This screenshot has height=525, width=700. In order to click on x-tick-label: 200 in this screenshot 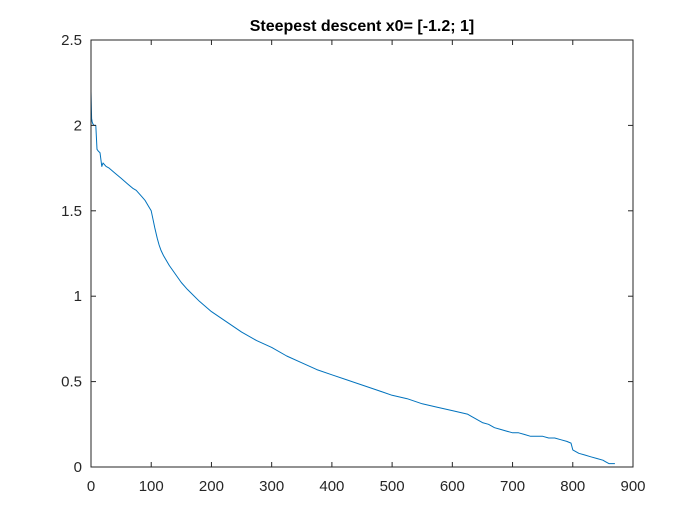, I will do `click(211, 486)`.